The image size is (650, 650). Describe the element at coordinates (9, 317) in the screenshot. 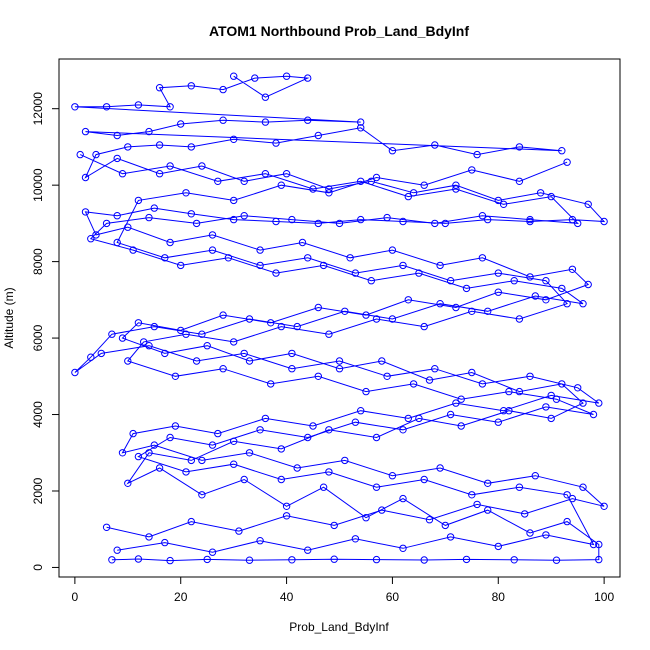

I see `y-axis-label: Altitude (m)` at that location.